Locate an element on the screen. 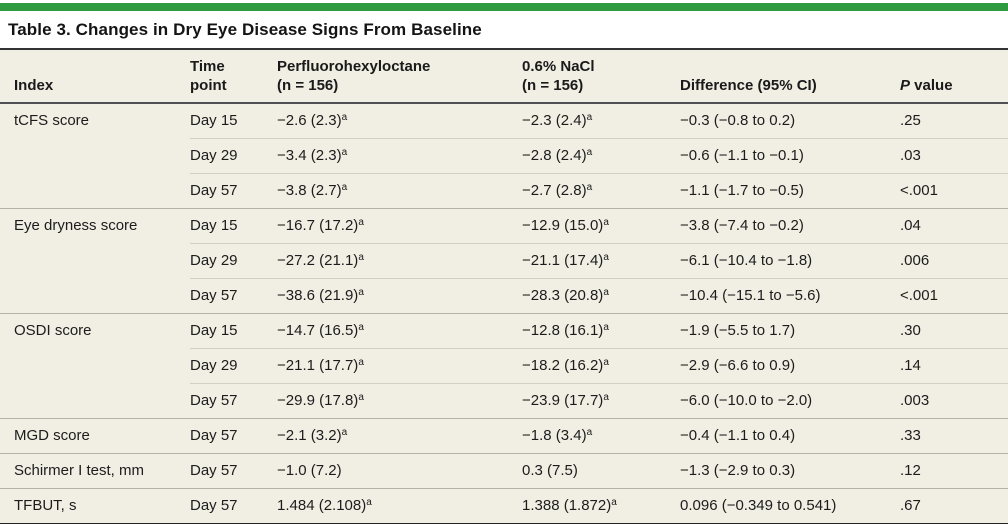  nacl-value-cell: −2.7 (2.8)a is located at coordinates (601, 191).